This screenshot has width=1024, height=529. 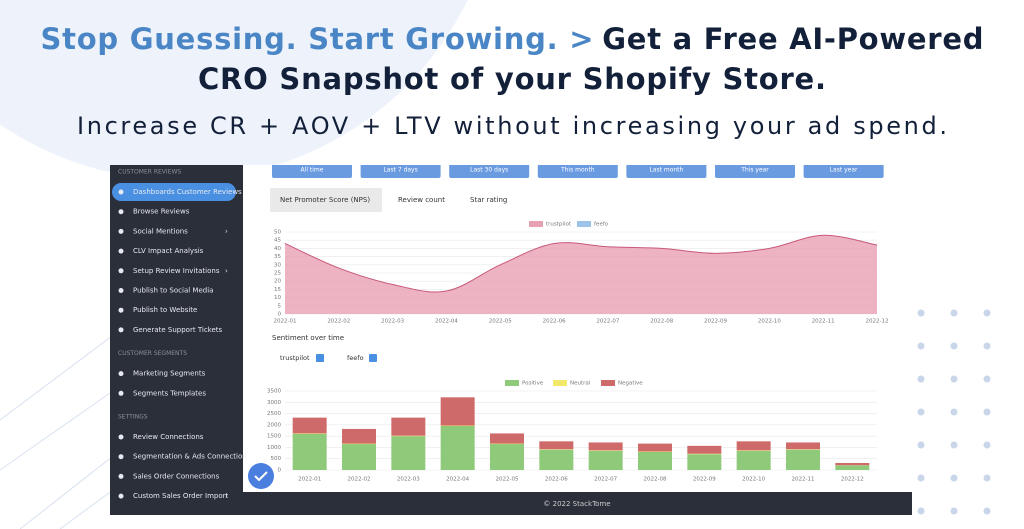 I want to click on tab: Net Promoter Score (NPS), so click(x=325, y=200).